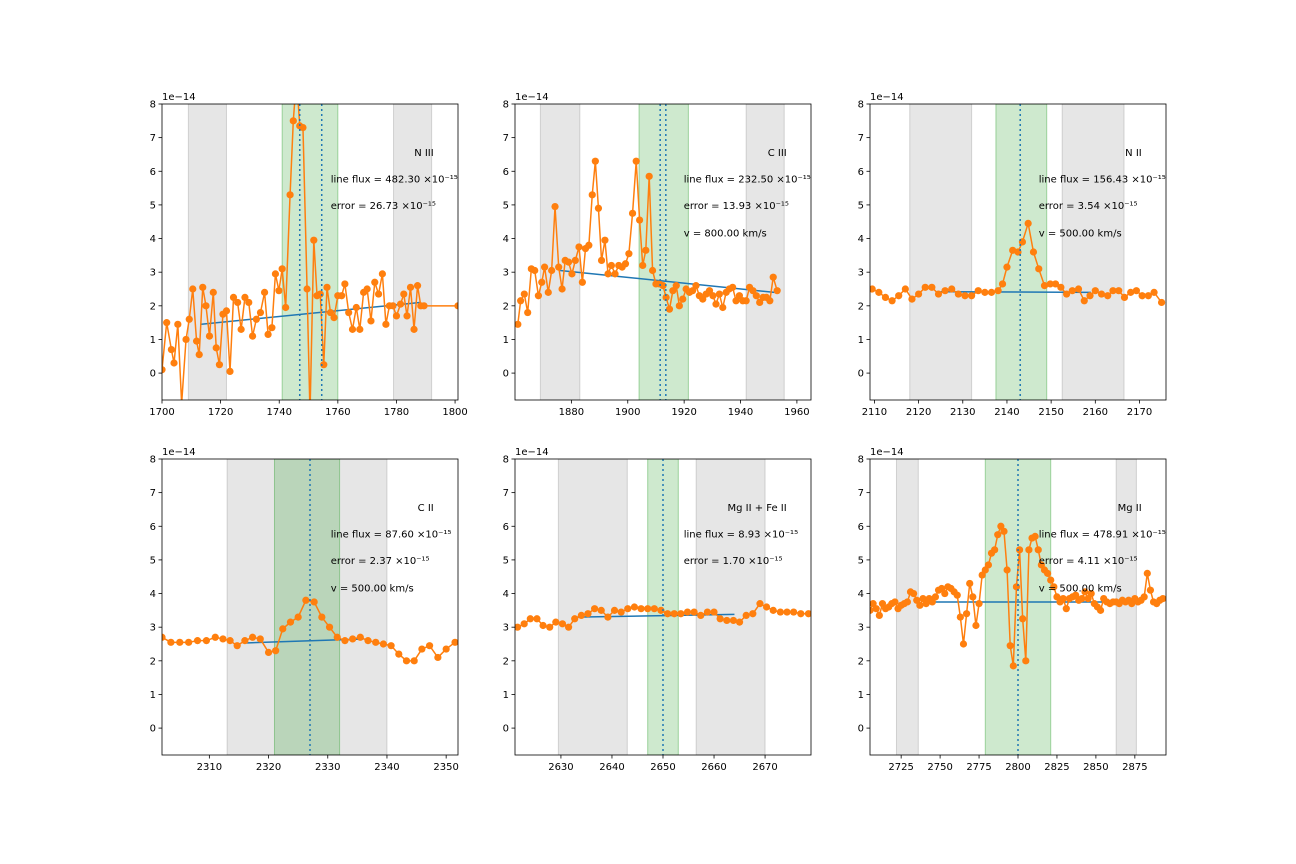 This screenshot has height=864, width=1296. I want to click on error-text: error = 4.11 ×10⁻¹⁵, so click(1088, 561).